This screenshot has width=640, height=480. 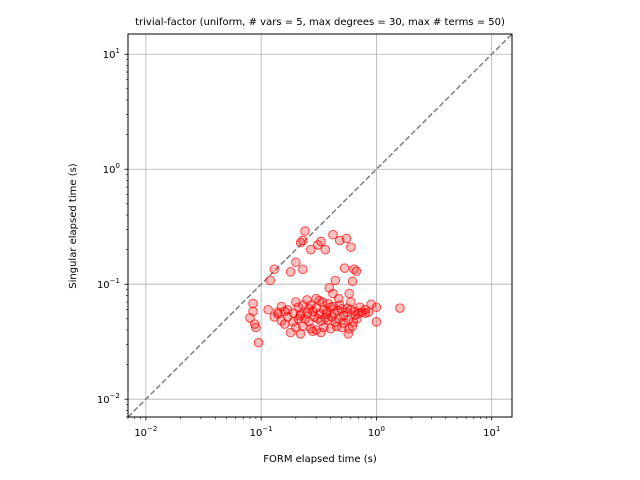 What do you see at coordinates (108, 284) in the screenshot?
I see `y-tick-label: 10⁻¹` at bounding box center [108, 284].